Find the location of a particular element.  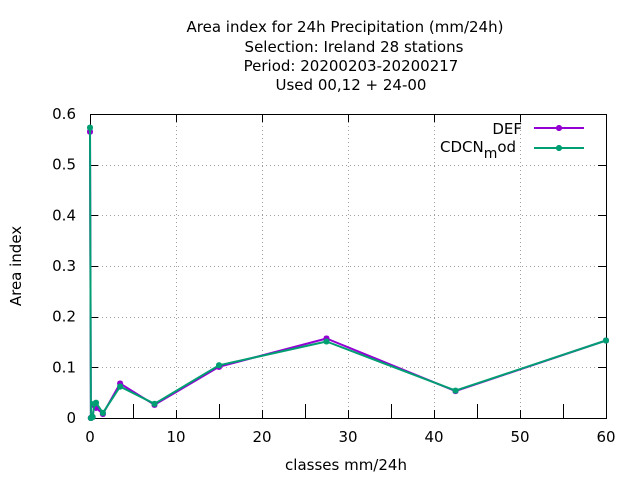

title-line-2: Selection: Ireland 28 stations is located at coordinates (354, 47).